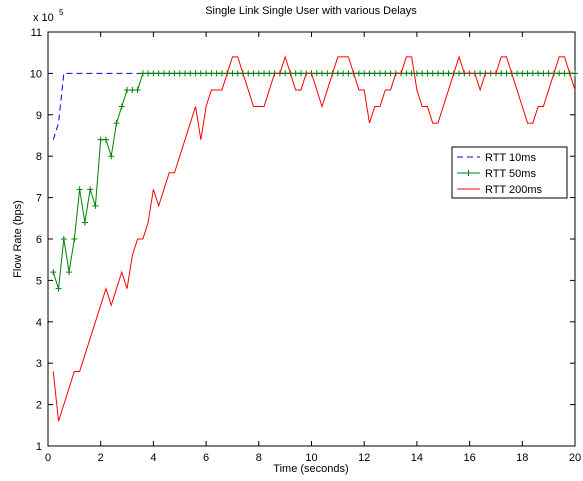 The image size is (583, 481). I want to click on y-tick-label: 4, so click(39, 323).